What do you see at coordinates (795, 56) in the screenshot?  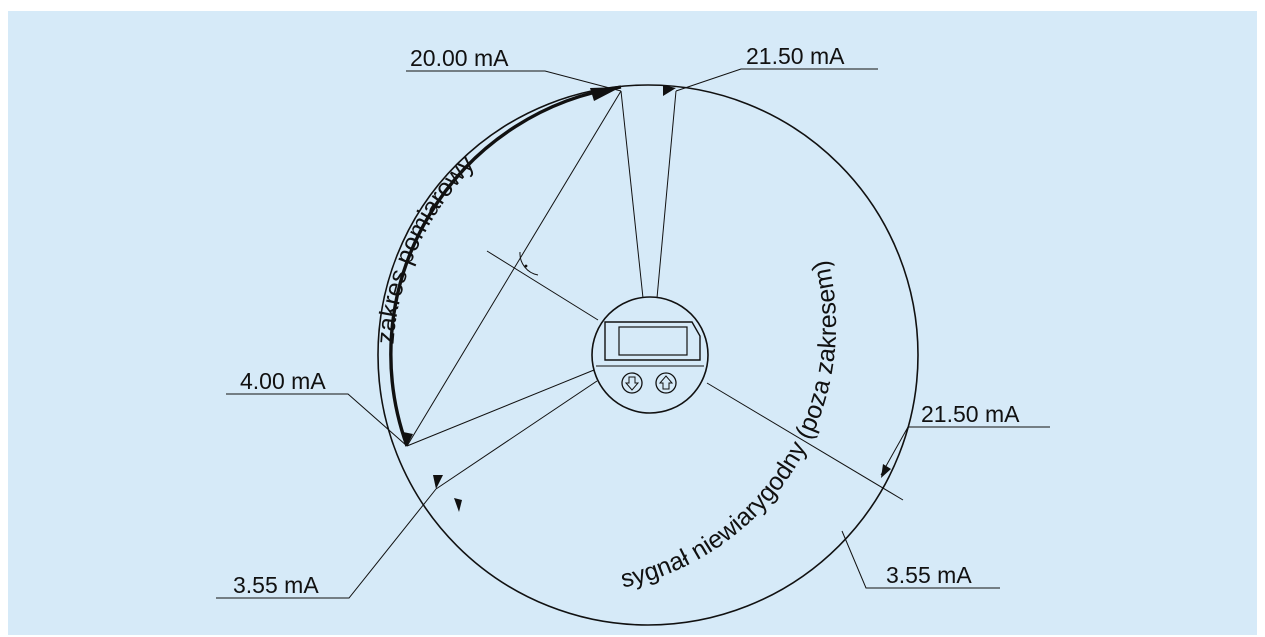 I see `label-21-50-ma-top: 21.50 mA` at bounding box center [795, 56].